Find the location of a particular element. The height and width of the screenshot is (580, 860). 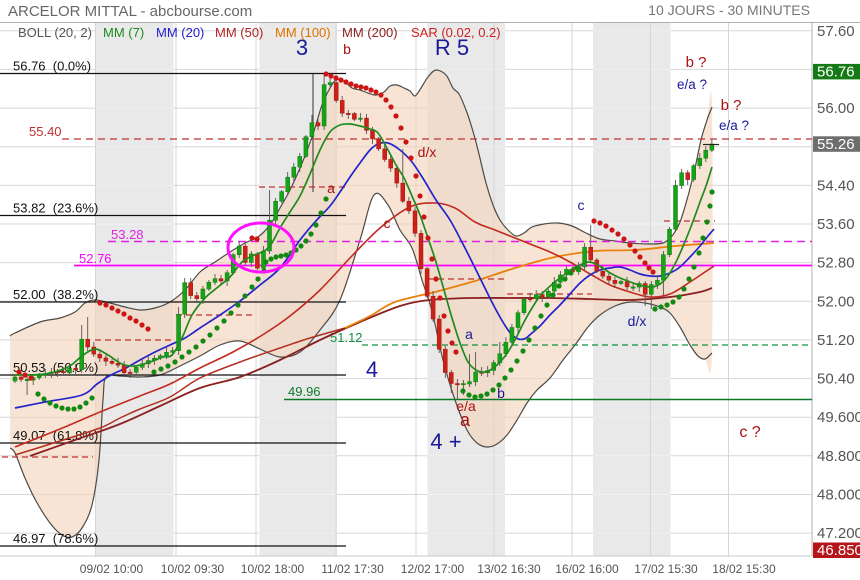

svg-text: 51.12 is located at coordinates (346, 337).